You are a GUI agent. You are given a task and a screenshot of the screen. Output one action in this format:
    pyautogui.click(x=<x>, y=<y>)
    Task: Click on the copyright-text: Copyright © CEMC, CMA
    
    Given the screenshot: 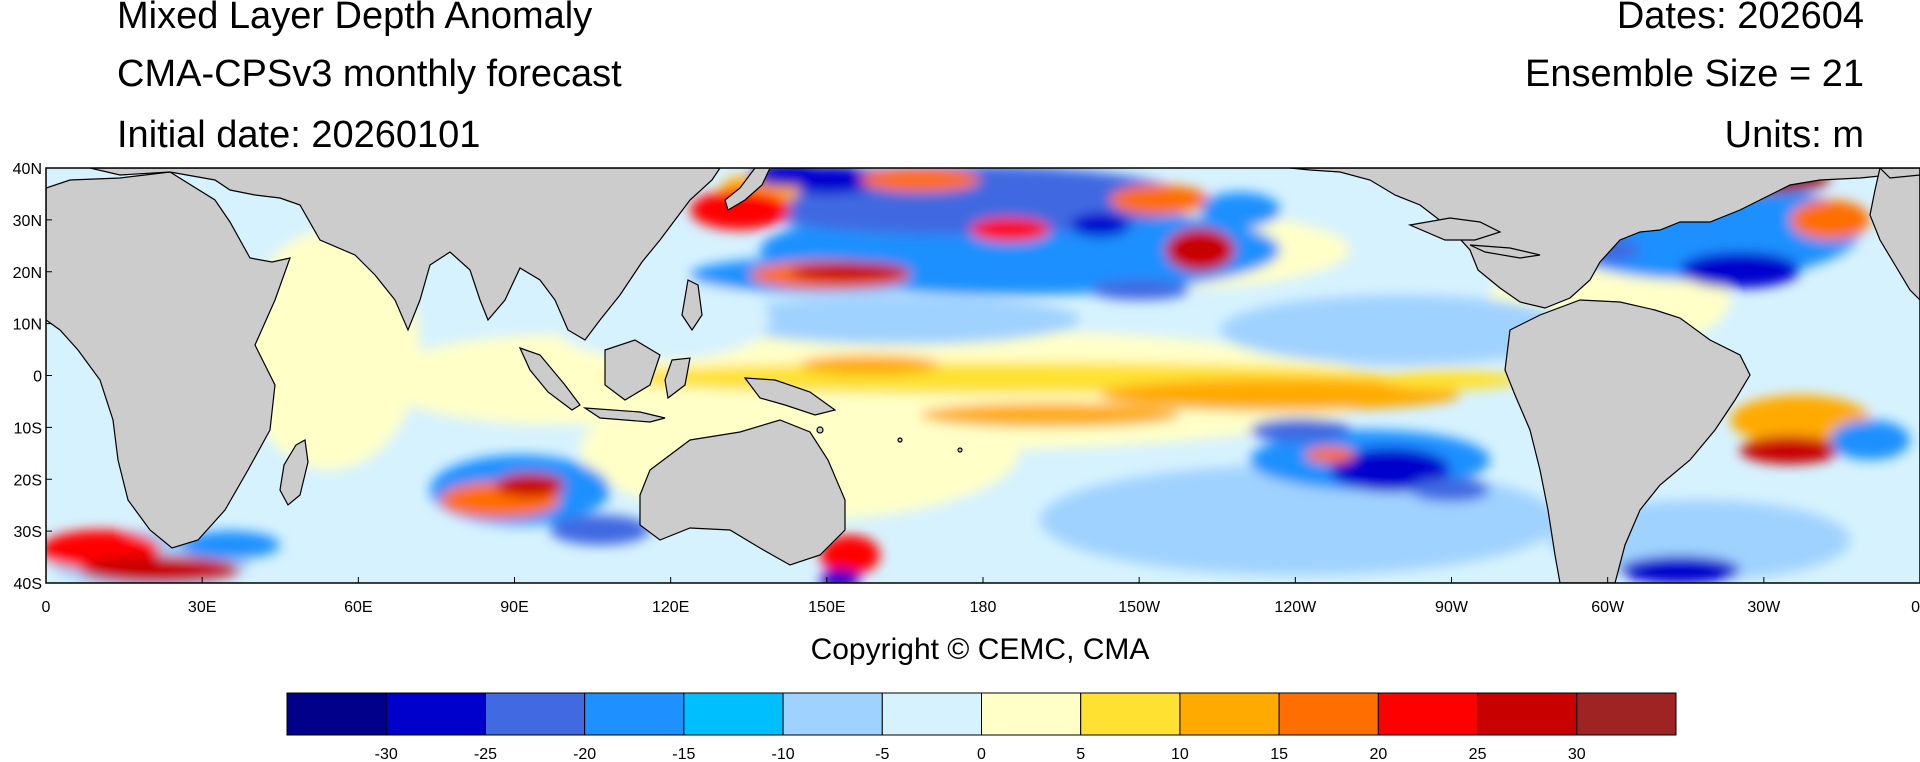 What is the action you would take?
    pyautogui.click(x=980, y=649)
    